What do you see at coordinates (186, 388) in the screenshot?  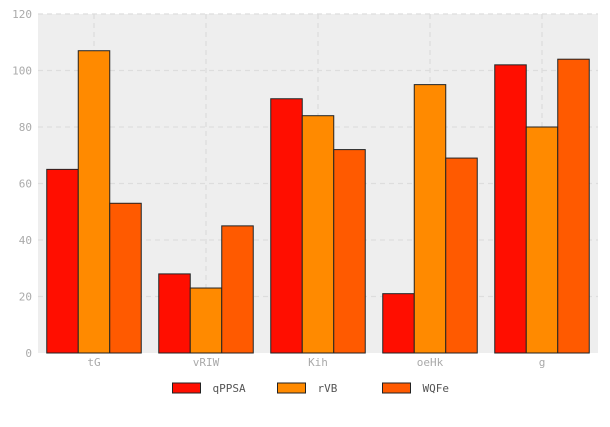 I see `legend-swatch-qPPSA` at bounding box center [186, 388].